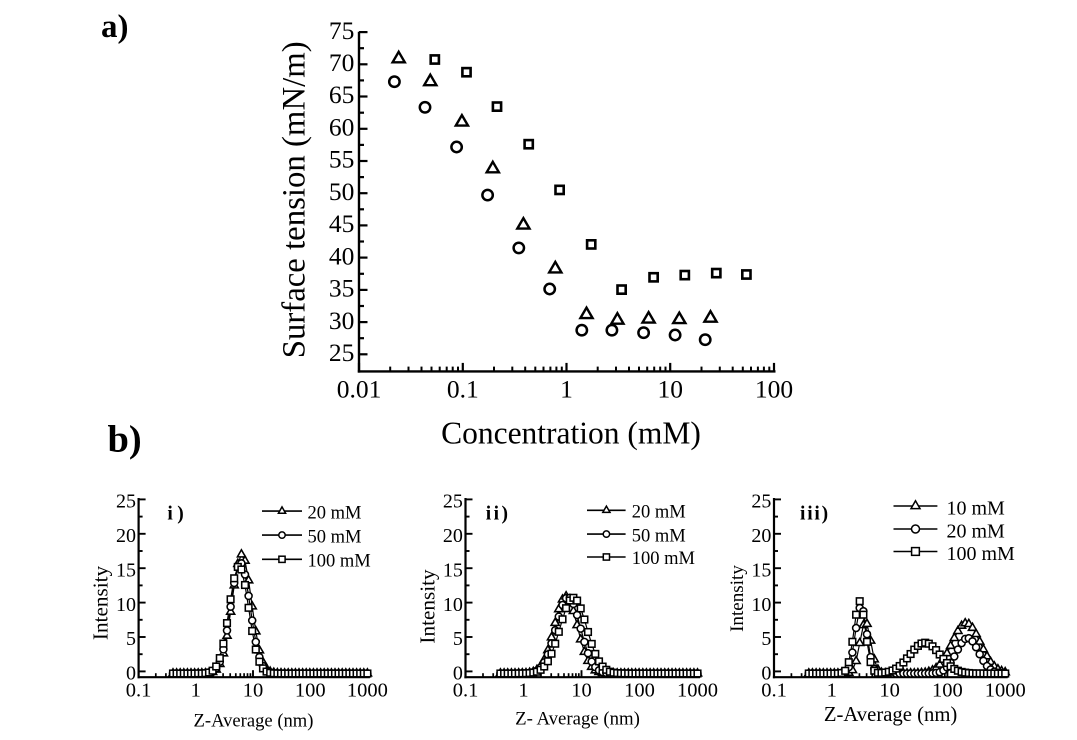 The image size is (1077, 740). I want to click on svg-text: b), so click(125, 440).